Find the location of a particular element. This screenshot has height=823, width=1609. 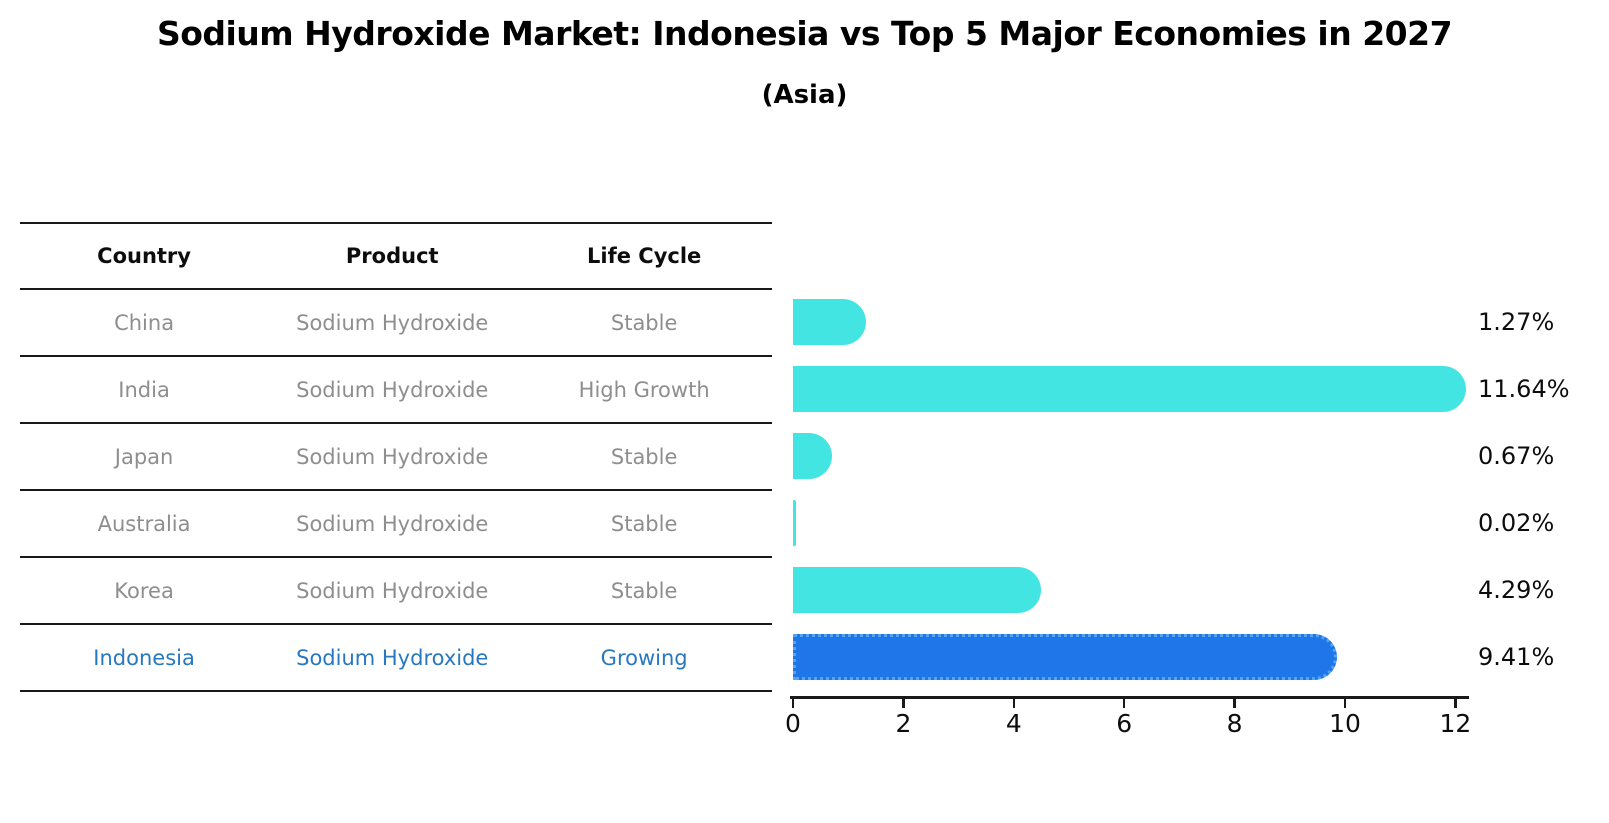

x-tick-label: 2 is located at coordinates (903, 723).